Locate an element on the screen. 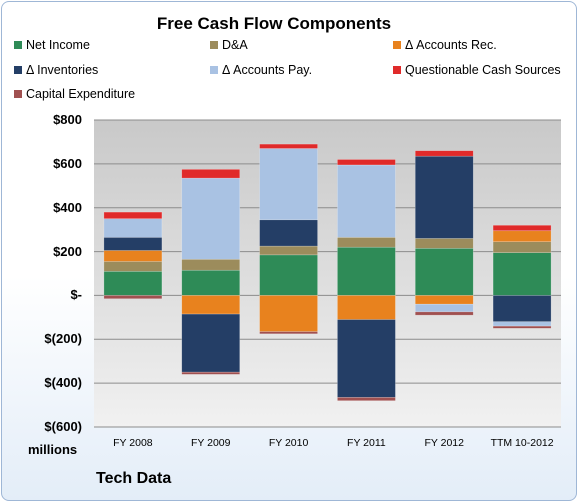  legend-item-inventories: Δ Inventories is located at coordinates (56, 70).